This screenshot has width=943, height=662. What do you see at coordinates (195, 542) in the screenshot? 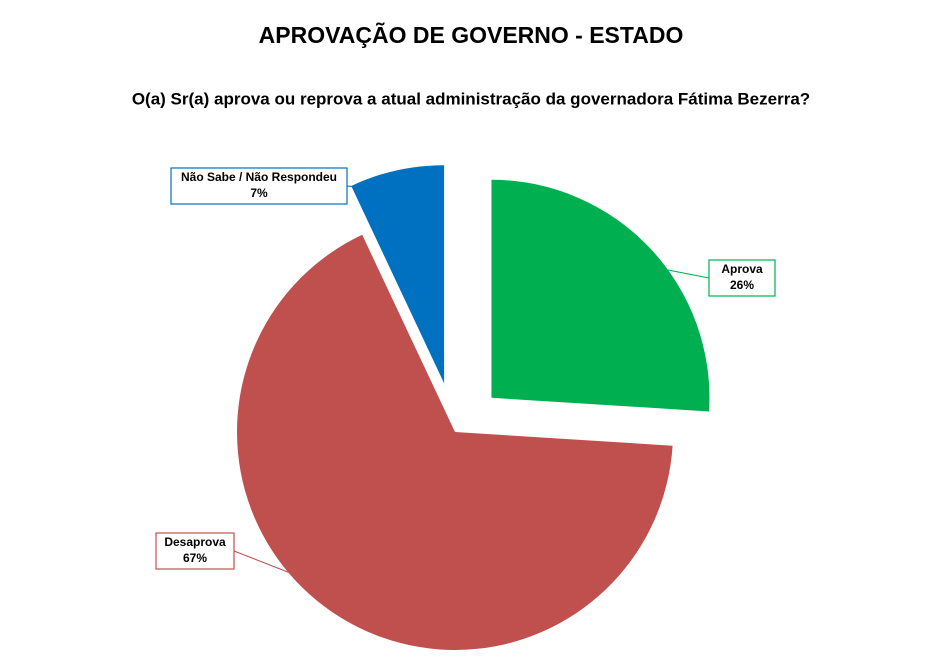
I see `slice-label: Desaprova` at bounding box center [195, 542].